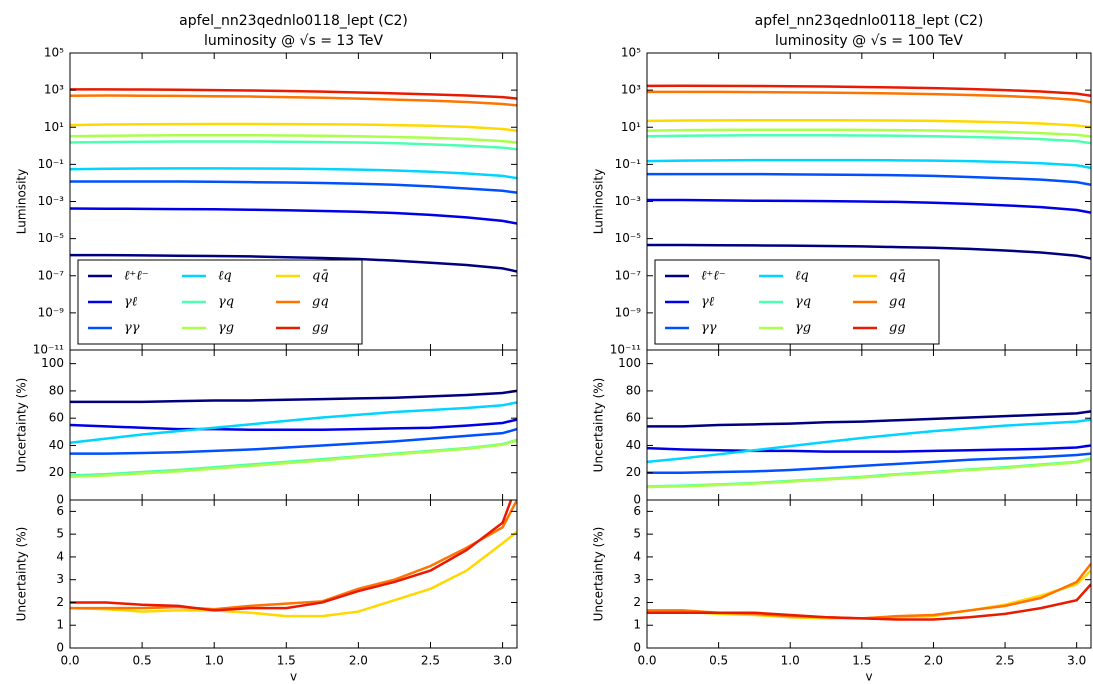 The width and height of the screenshot is (1093, 684). I want to click on y-tick-label: 10¹, so click(631, 127).